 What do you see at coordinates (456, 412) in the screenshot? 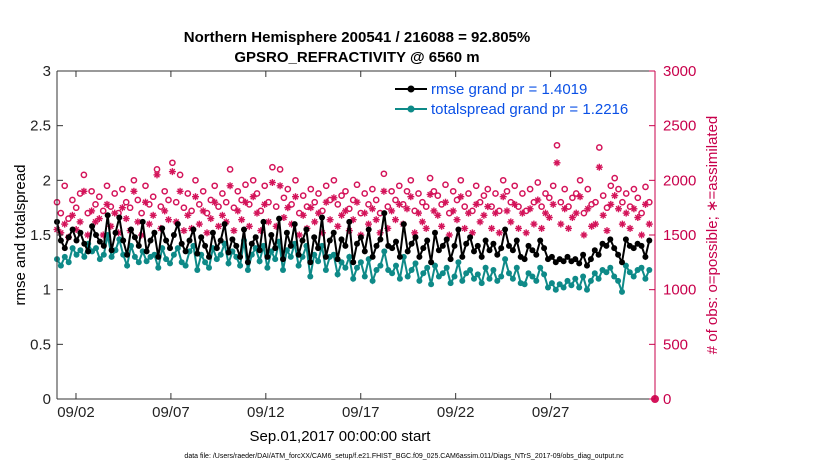
I see `x-tick-label-4: 09/22` at bounding box center [456, 412].